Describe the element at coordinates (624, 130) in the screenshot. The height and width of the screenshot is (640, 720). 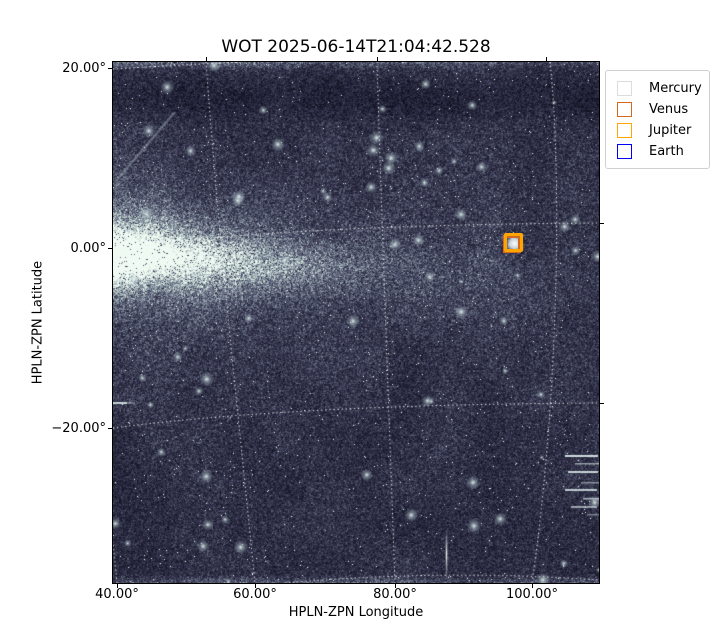
I see `jupiter-marker-icon` at that location.